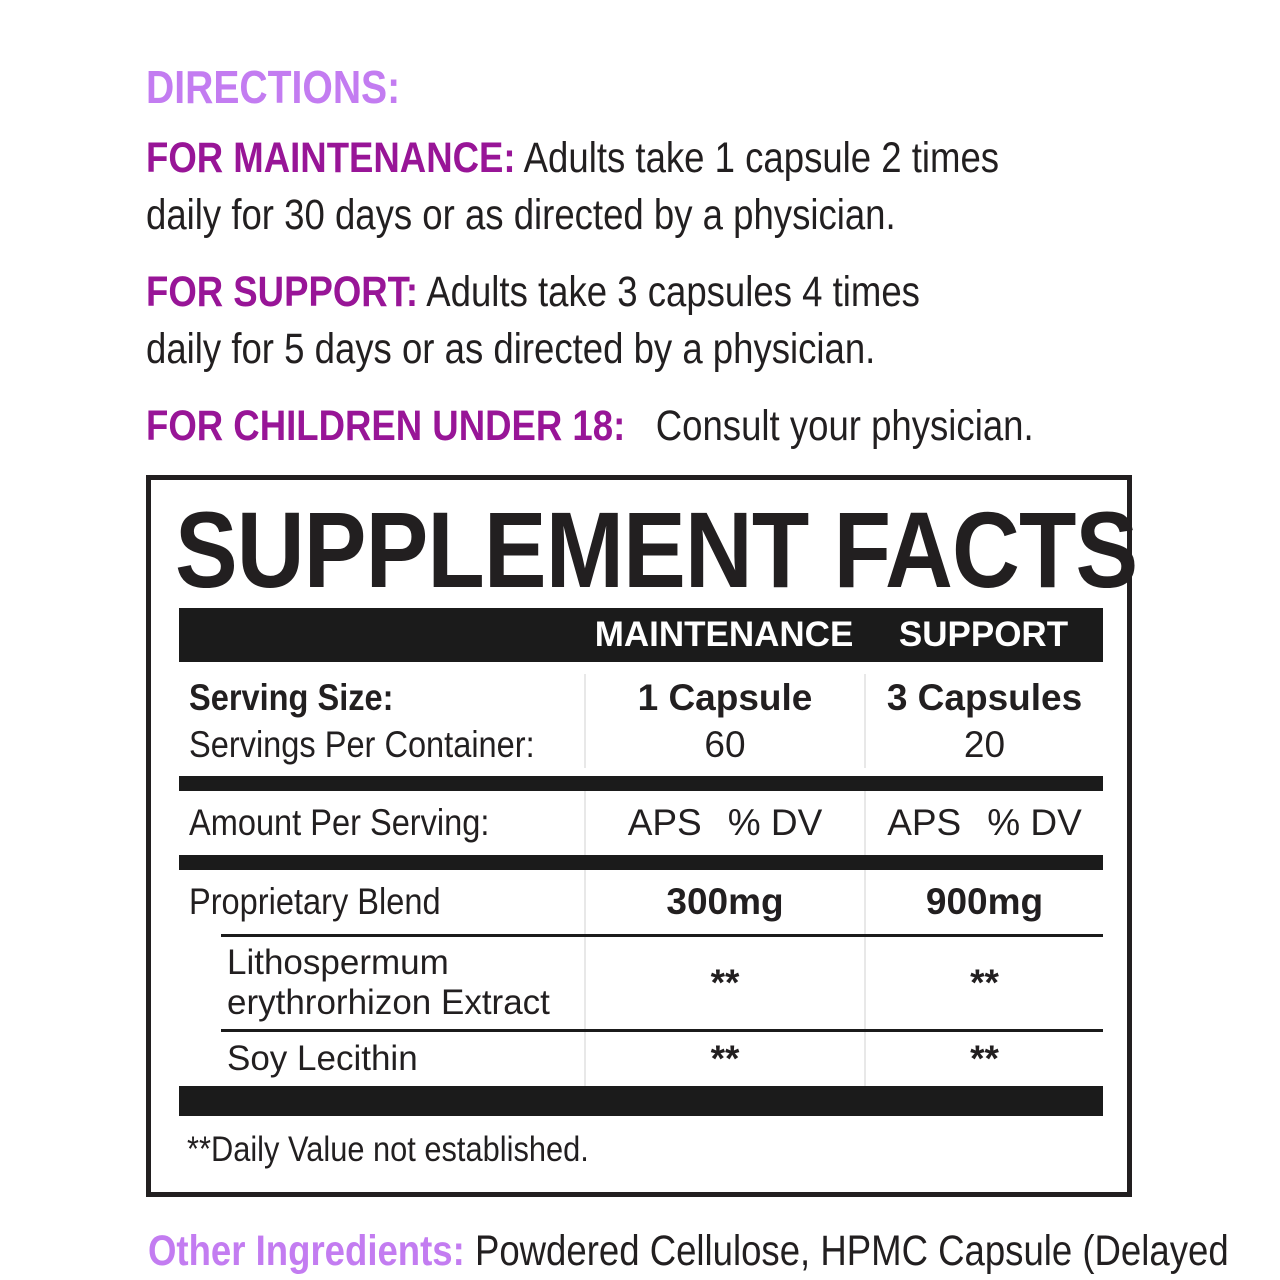 The width and height of the screenshot is (1280, 1280). What do you see at coordinates (315, 901) in the screenshot?
I see `proprietary-blend-label: Proprietary Blend` at bounding box center [315, 901].